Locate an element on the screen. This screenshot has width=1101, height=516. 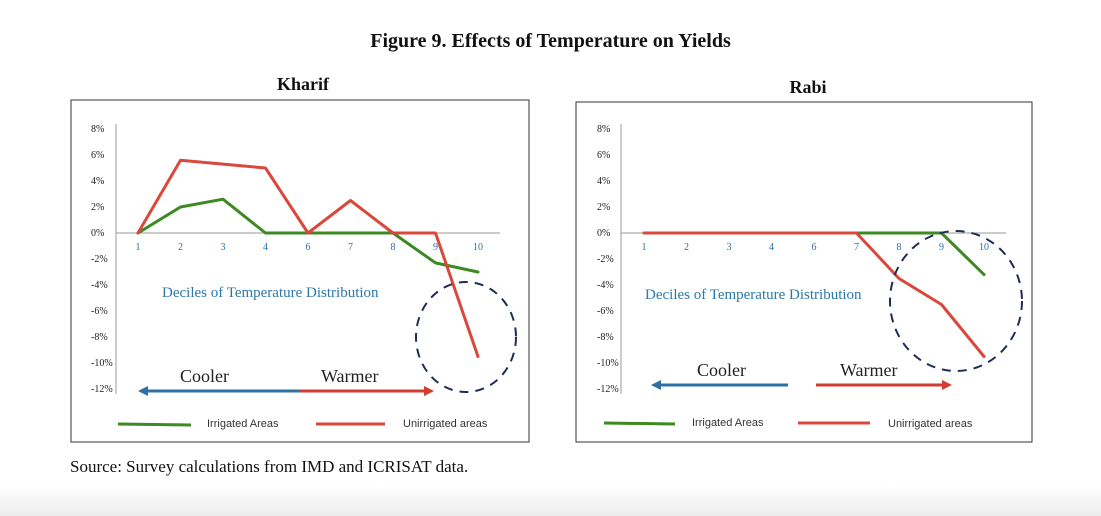
kharif-title: Kharif is located at coordinates (303, 84).